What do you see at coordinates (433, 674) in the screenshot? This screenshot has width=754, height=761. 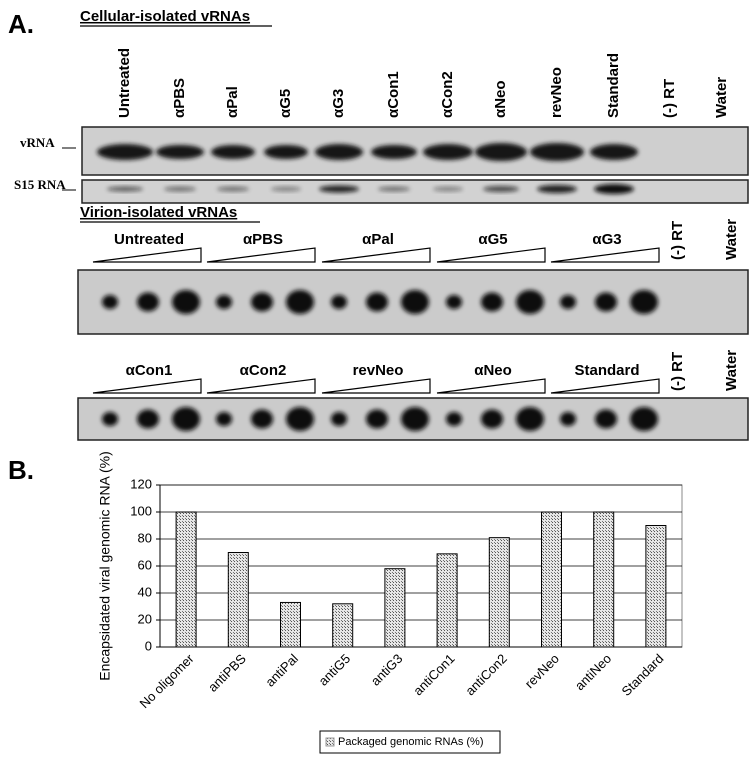 I see `x-tick-label: antiCon1` at bounding box center [433, 674].